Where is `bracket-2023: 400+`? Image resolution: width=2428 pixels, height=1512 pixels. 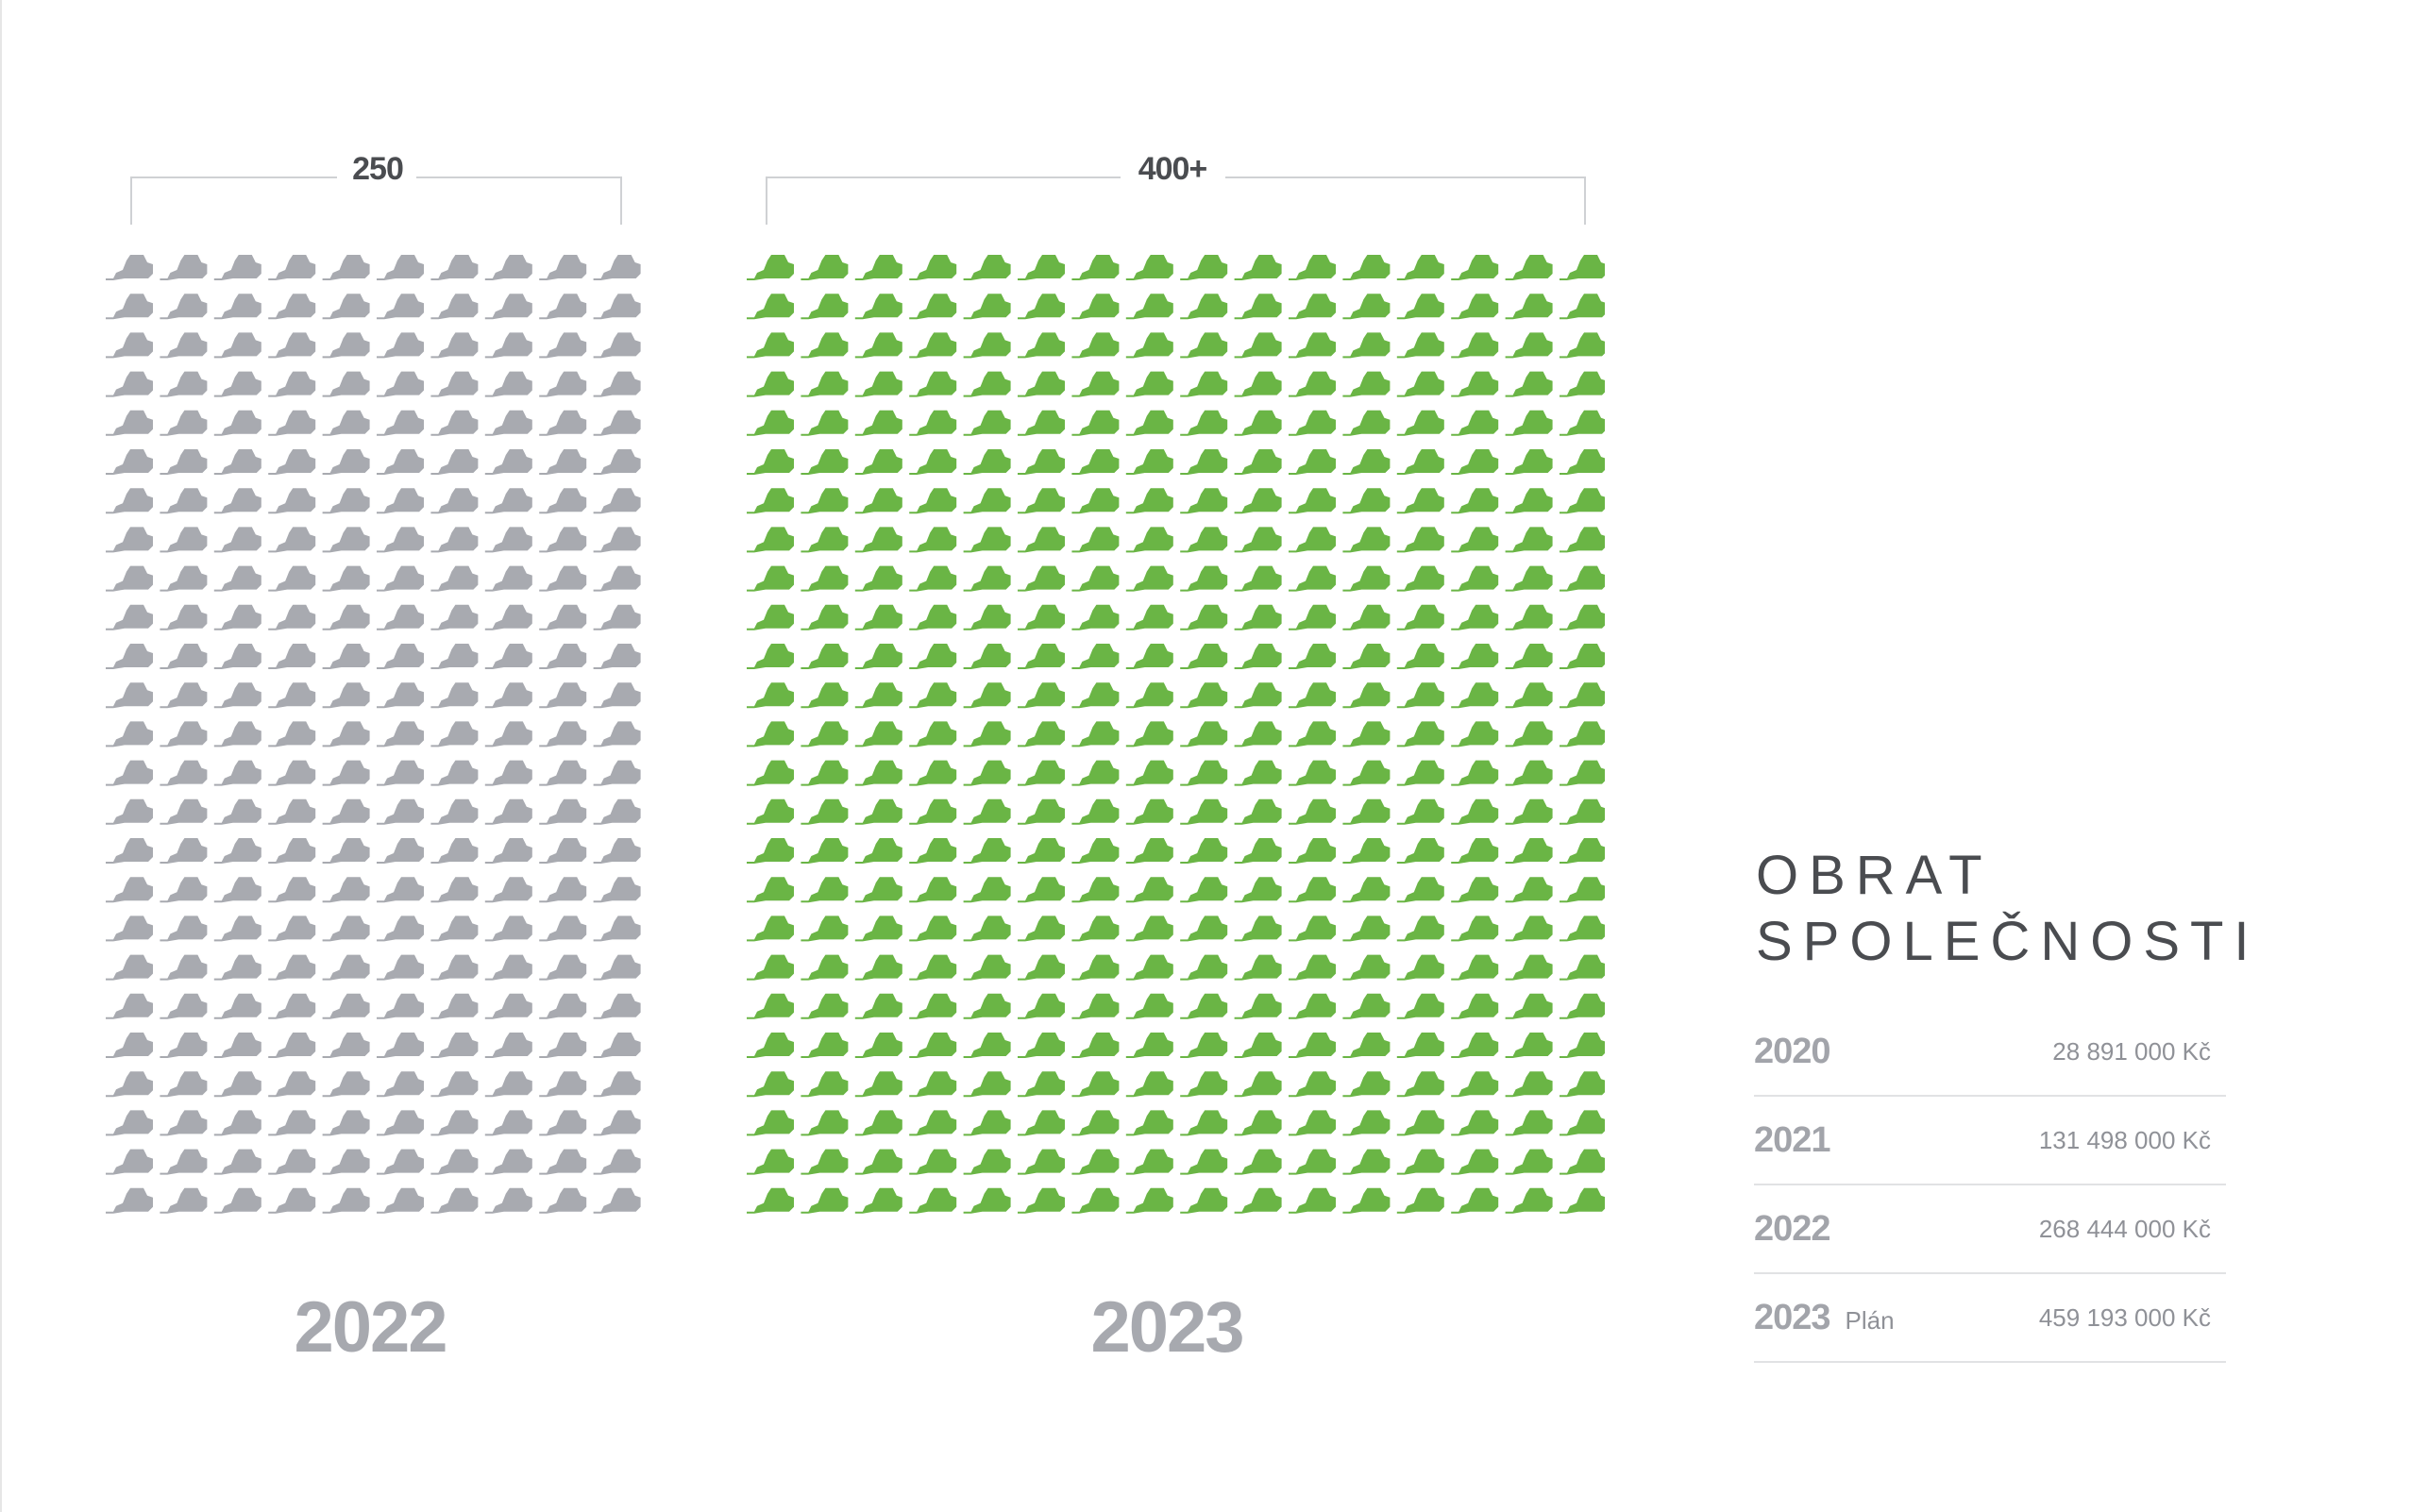
bracket-2023: 400+ is located at coordinates (1176, 188).